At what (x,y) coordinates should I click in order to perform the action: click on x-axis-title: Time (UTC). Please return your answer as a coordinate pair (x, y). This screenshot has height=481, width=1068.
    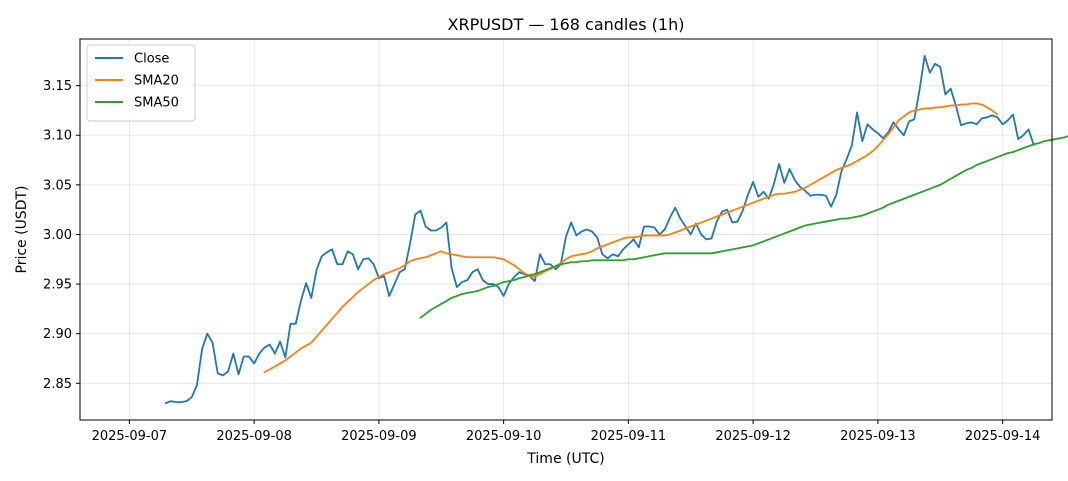
    Looking at the image, I should click on (565, 459).